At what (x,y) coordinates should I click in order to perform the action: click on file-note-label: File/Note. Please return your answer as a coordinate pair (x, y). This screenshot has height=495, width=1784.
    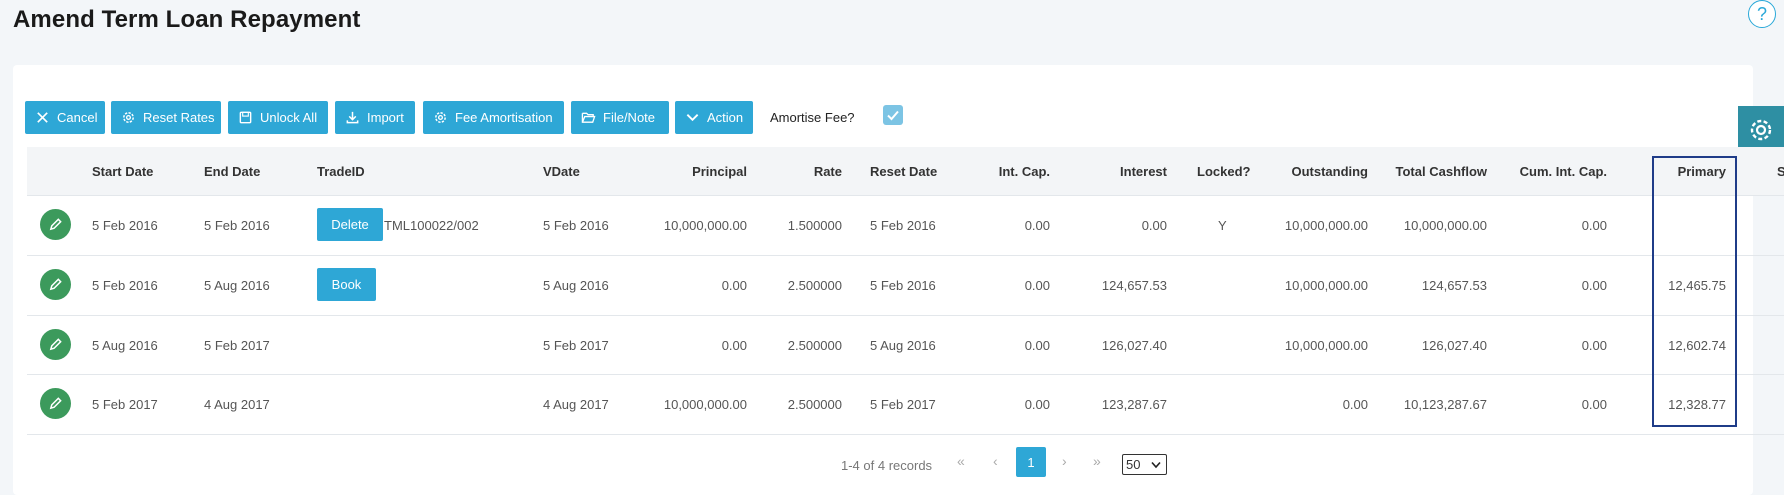
    Looking at the image, I should click on (629, 117).